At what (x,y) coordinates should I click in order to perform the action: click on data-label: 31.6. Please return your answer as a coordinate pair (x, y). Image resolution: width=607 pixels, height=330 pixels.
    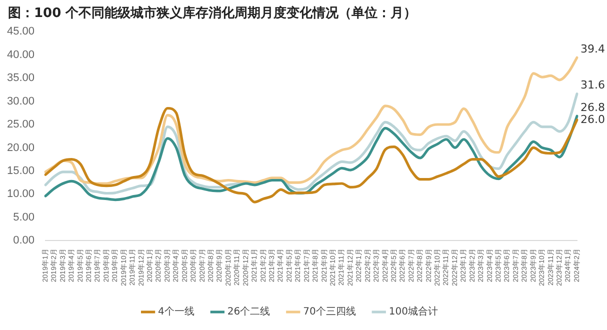
    Looking at the image, I should click on (592, 85).